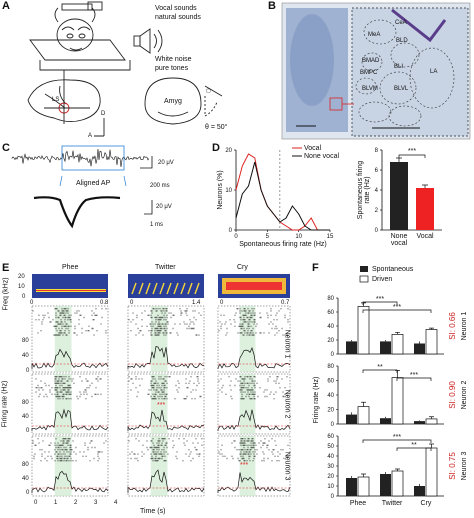 Image resolution: width=474 pixels, height=518 pixels. I want to click on d-left-xtick-label: 15, so click(330, 237).